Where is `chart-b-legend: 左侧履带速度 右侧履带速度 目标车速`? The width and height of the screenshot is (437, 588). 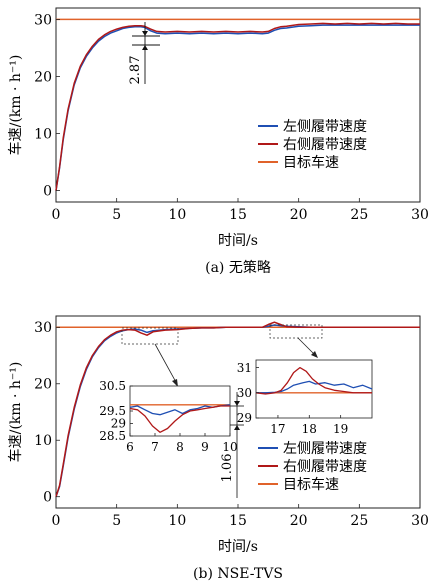 chart-b-legend: 左侧履带速度 右侧履带速度 目标车速 is located at coordinates (312, 467).